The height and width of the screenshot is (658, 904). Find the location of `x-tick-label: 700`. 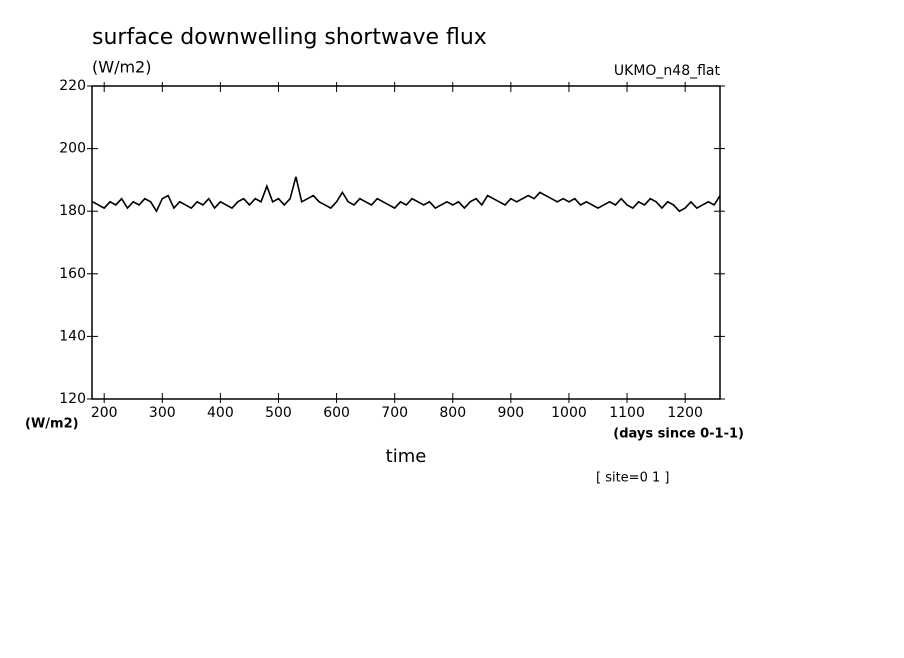

x-tick-label: 700 is located at coordinates (394, 413).